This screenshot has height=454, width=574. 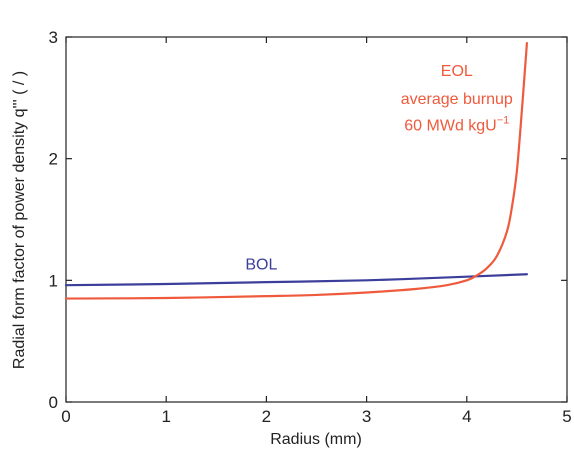 What do you see at coordinates (450, 126) in the screenshot?
I see `annotation-text: 60 MWd kgU` at bounding box center [450, 126].